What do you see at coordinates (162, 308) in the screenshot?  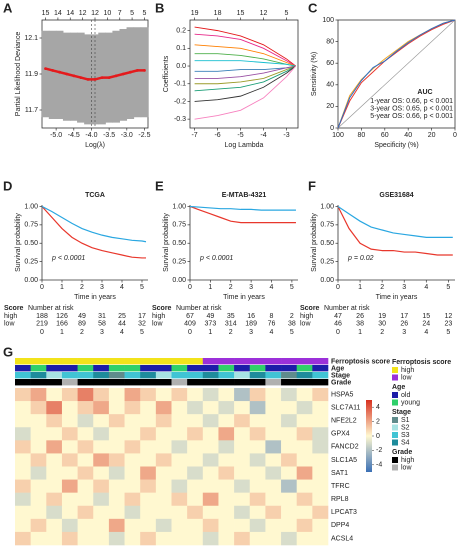 I see `risk-header: Score` at bounding box center [162, 308].